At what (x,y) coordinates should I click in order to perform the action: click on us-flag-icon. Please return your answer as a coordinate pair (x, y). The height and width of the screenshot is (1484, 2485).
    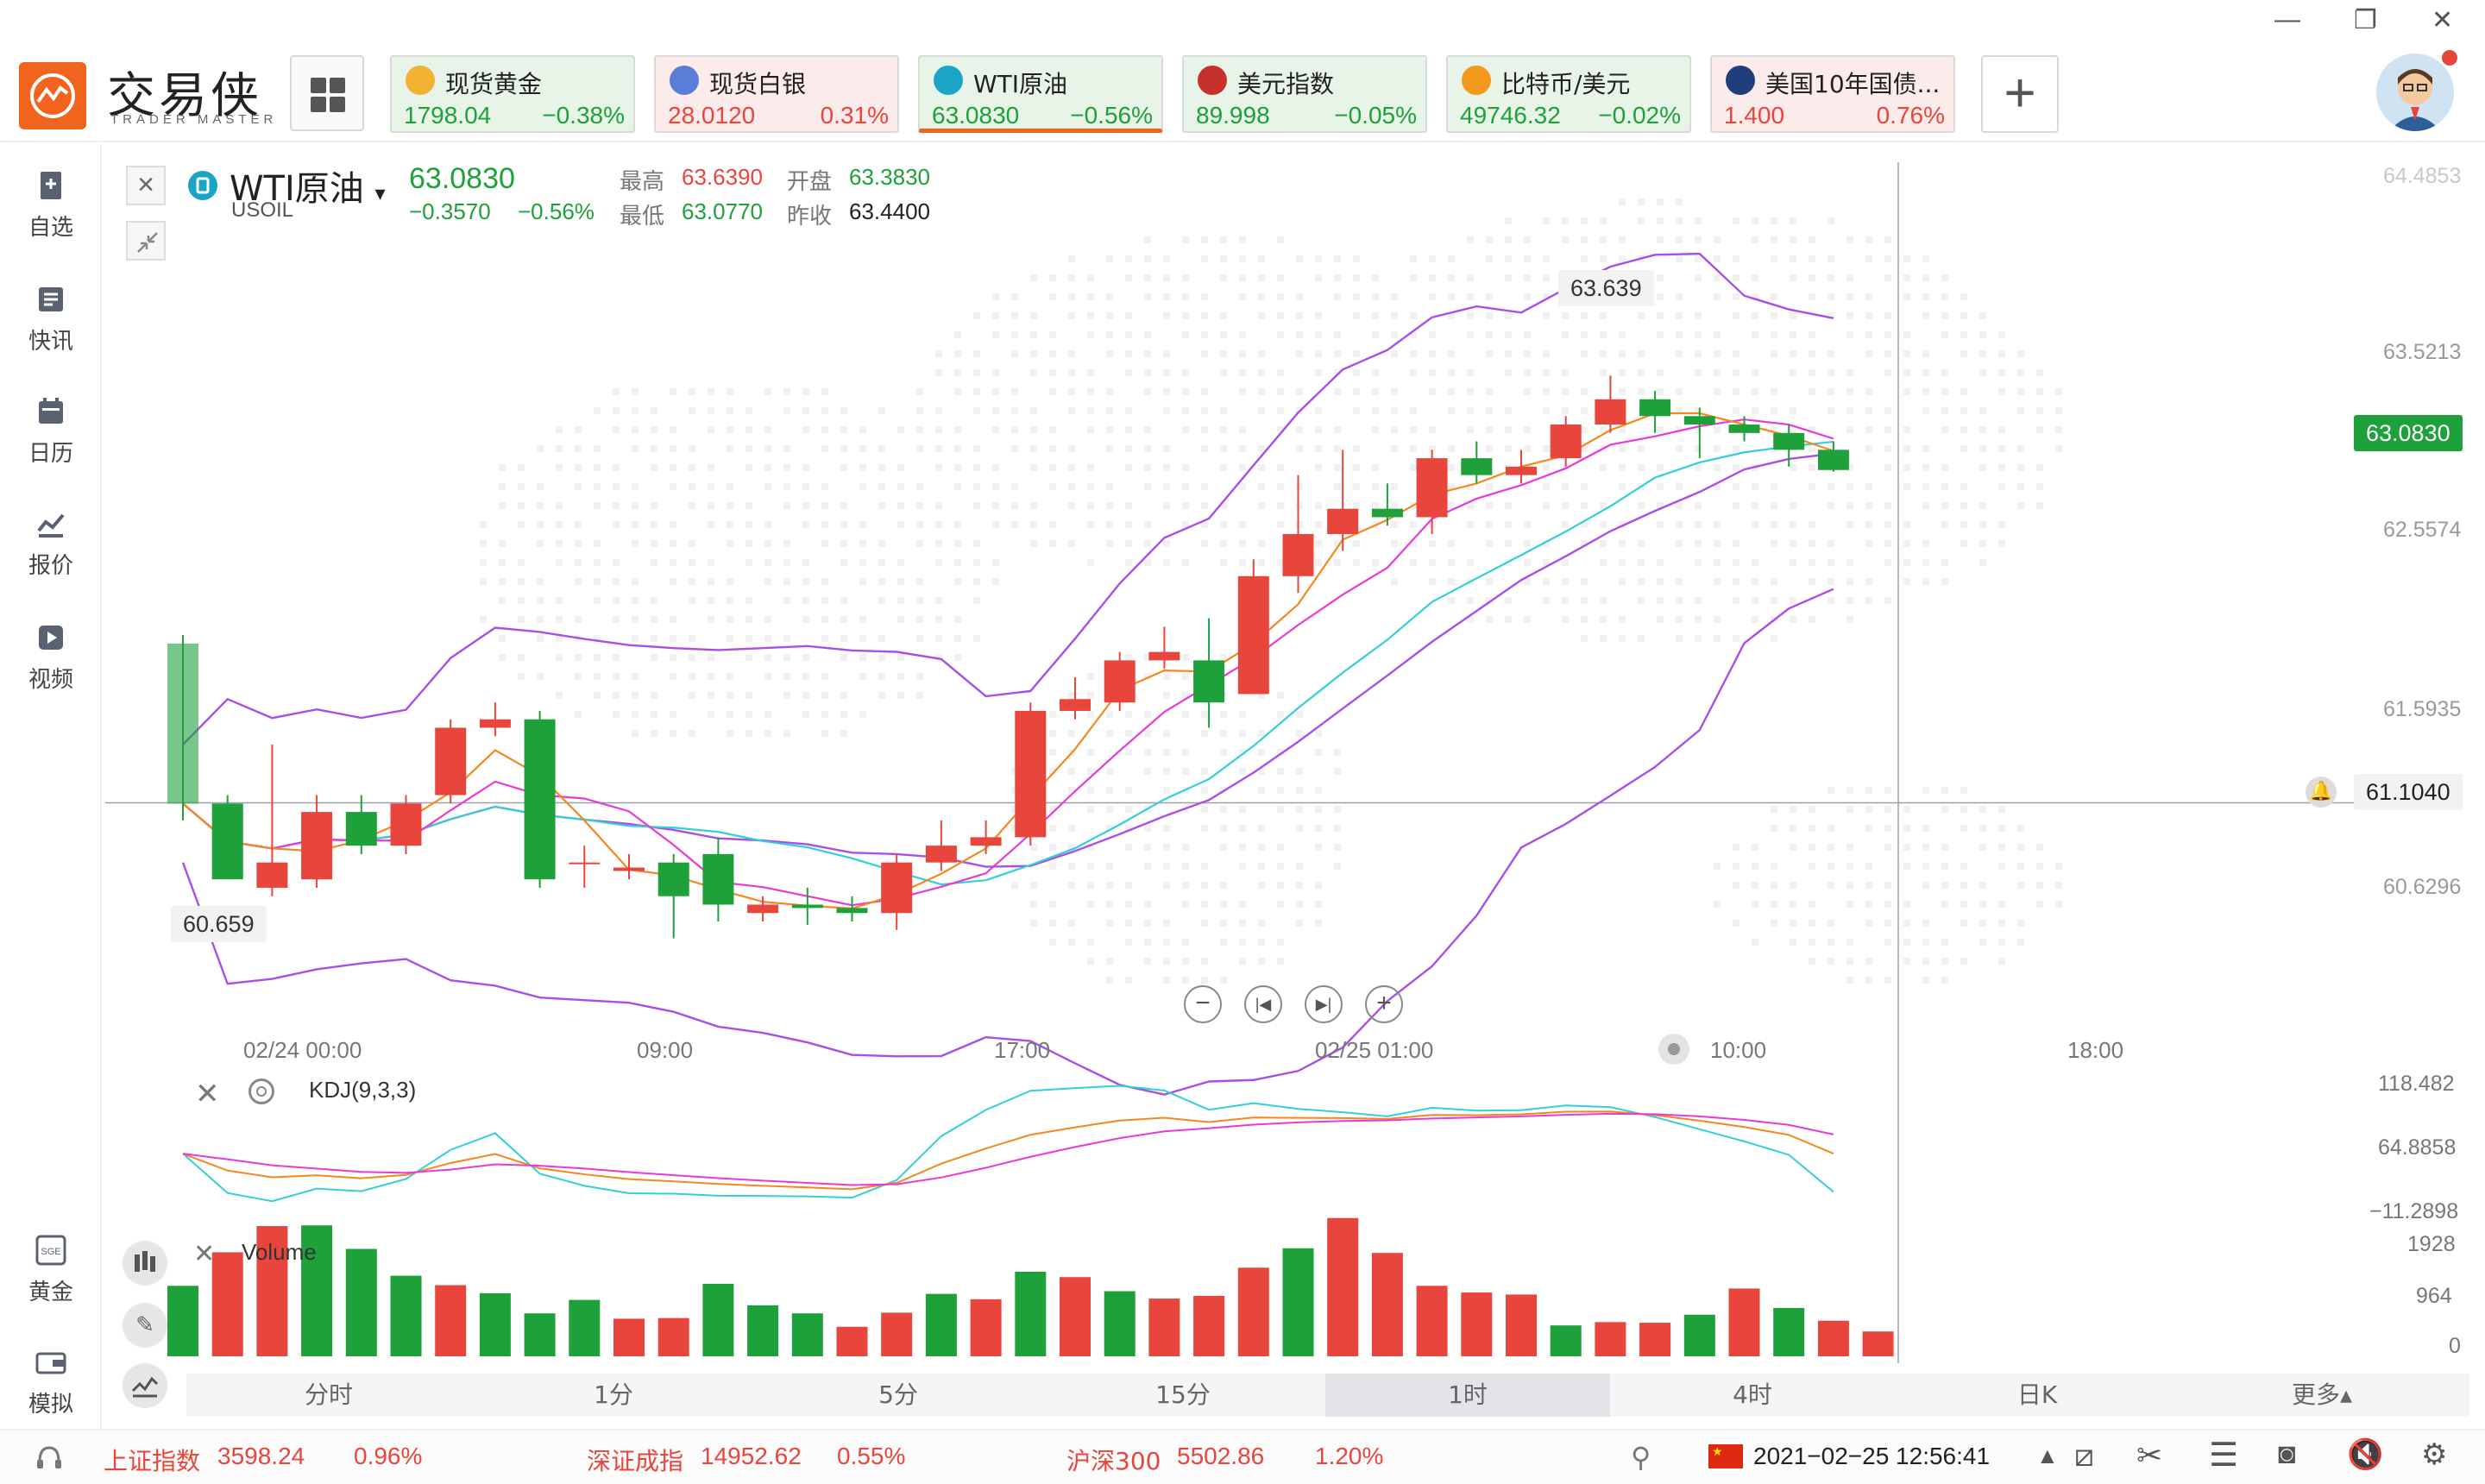
    Looking at the image, I should click on (1212, 80).